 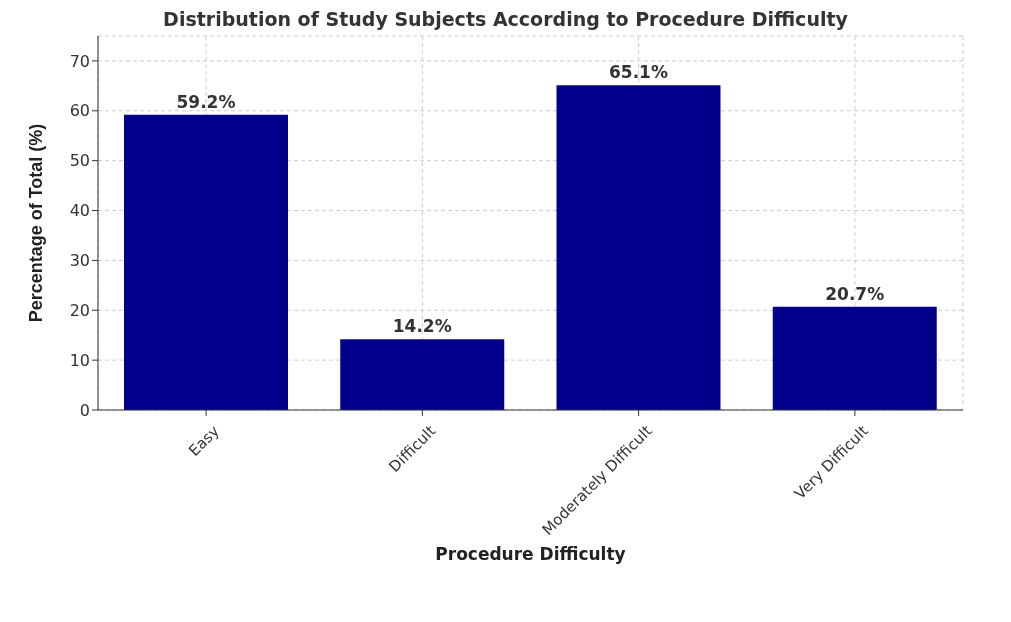 I want to click on data-label: 59.2%, so click(x=206, y=101).